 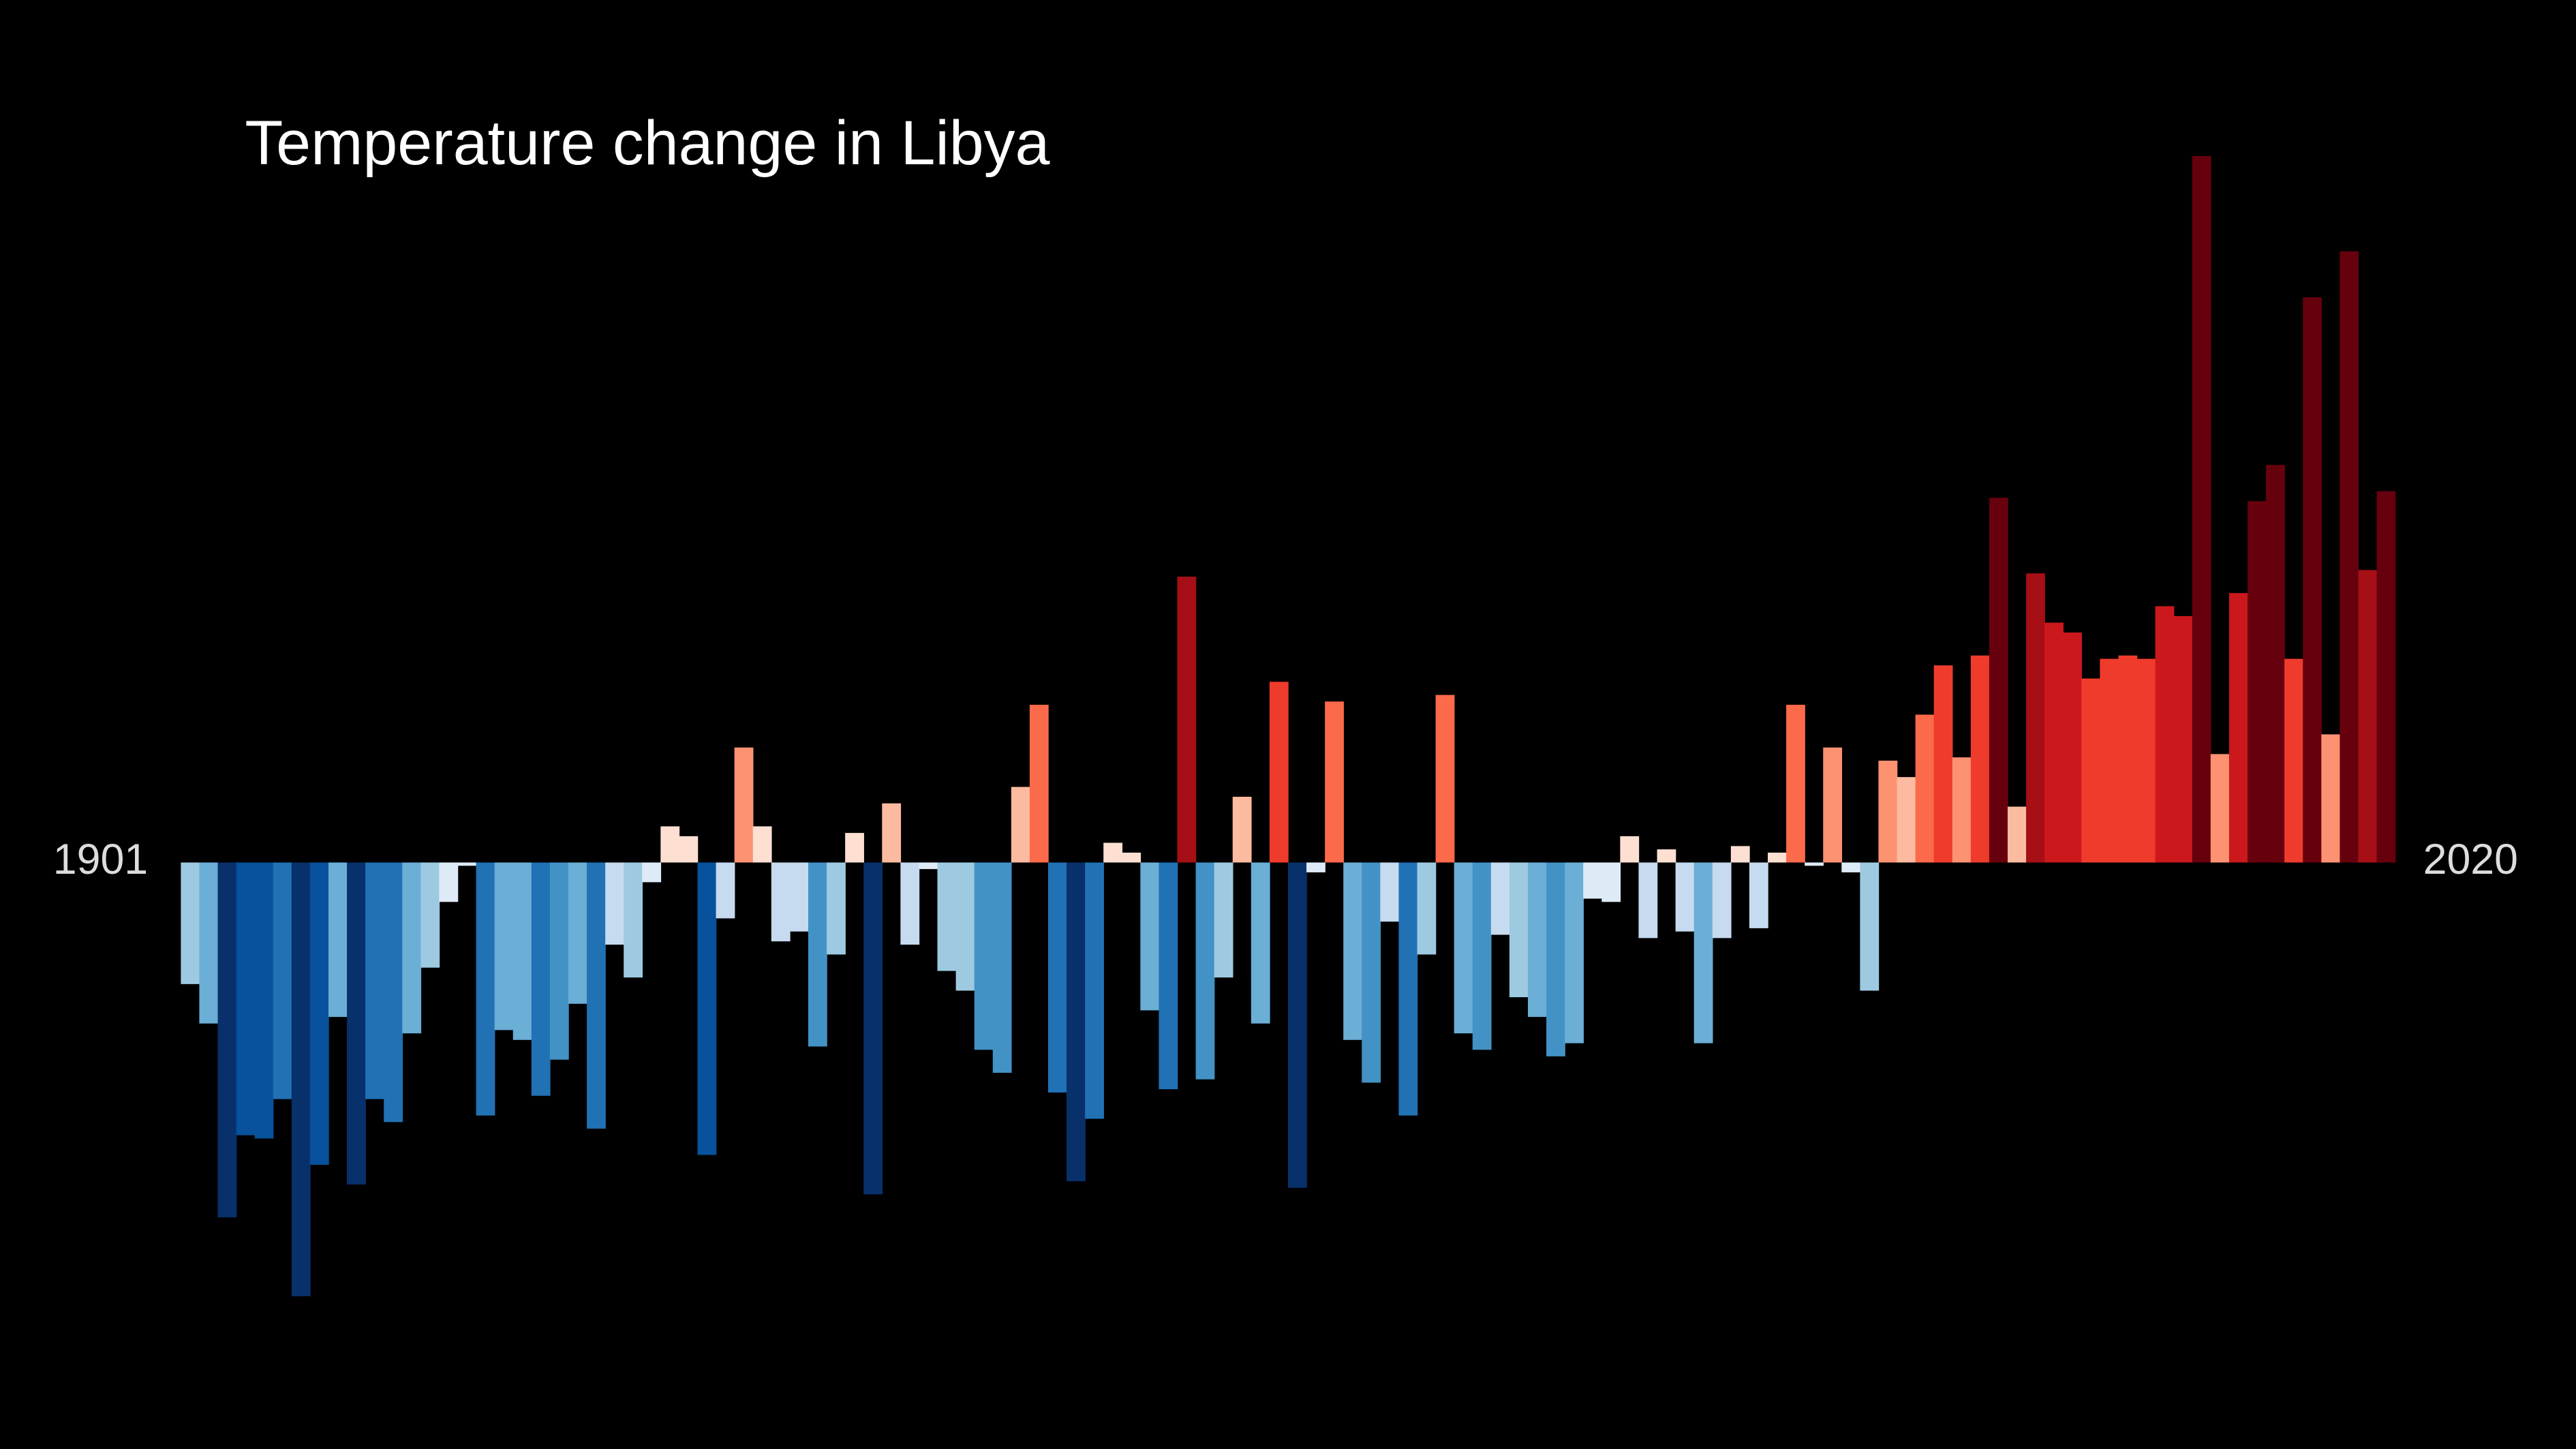 I want to click on x-tick-label: 2020, so click(x=2470, y=859).